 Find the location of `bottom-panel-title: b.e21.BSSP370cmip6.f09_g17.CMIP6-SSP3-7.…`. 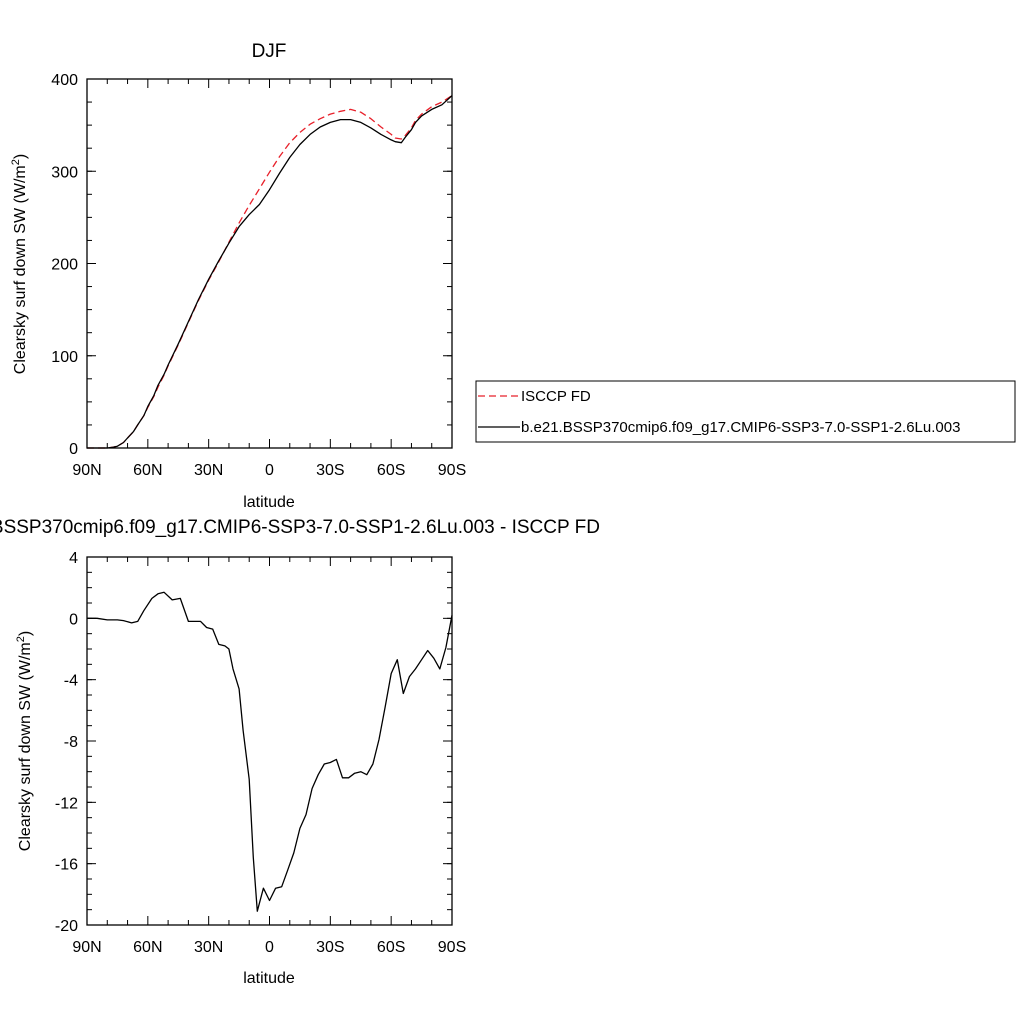

bottom-panel-title: b.e21.BSSP370cmip6.f09_g17.CMIP6-SSP3-7.… is located at coordinates (300, 527).